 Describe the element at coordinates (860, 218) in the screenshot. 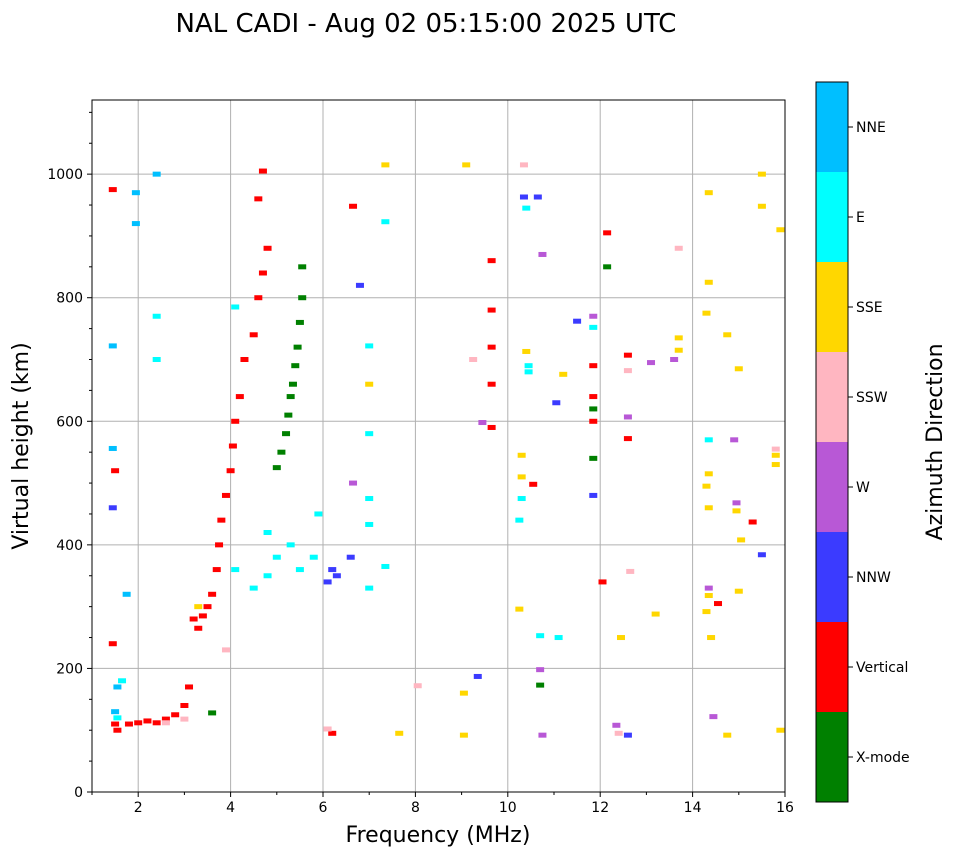

I see `colorbar-tick-label: E` at that location.